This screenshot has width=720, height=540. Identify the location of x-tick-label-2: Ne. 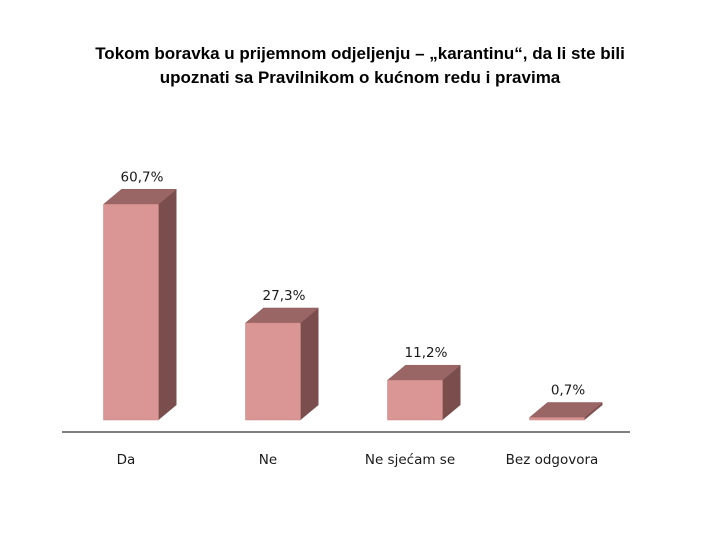
(268, 460).